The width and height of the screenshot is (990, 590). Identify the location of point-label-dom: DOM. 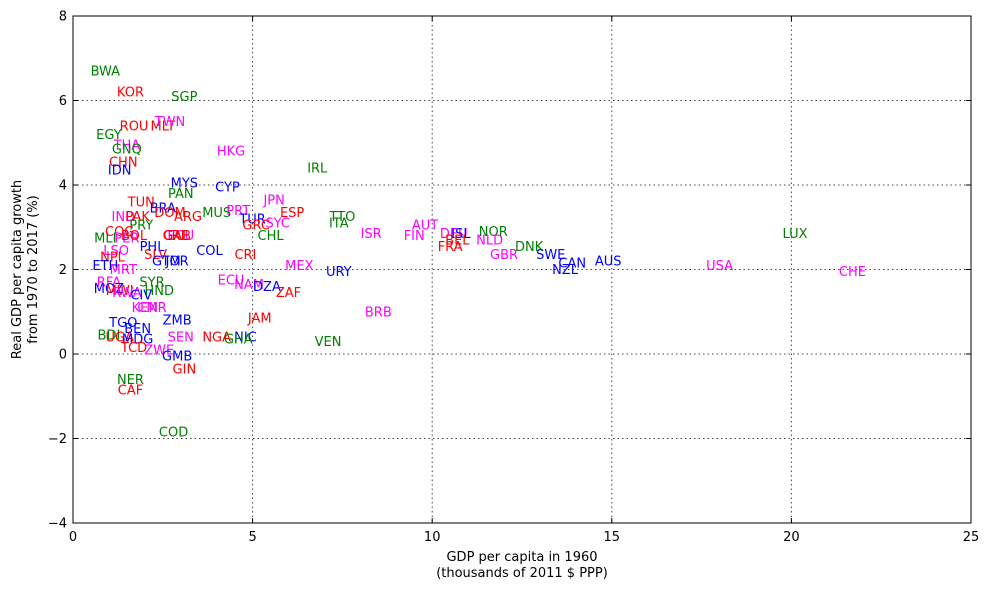
(169, 213).